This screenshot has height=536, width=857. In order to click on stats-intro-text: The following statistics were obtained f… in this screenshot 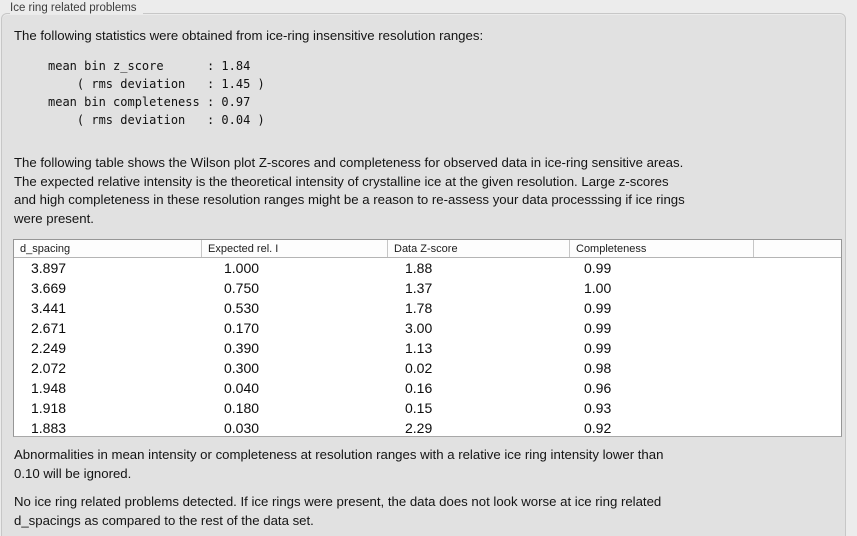, I will do `click(249, 35)`.